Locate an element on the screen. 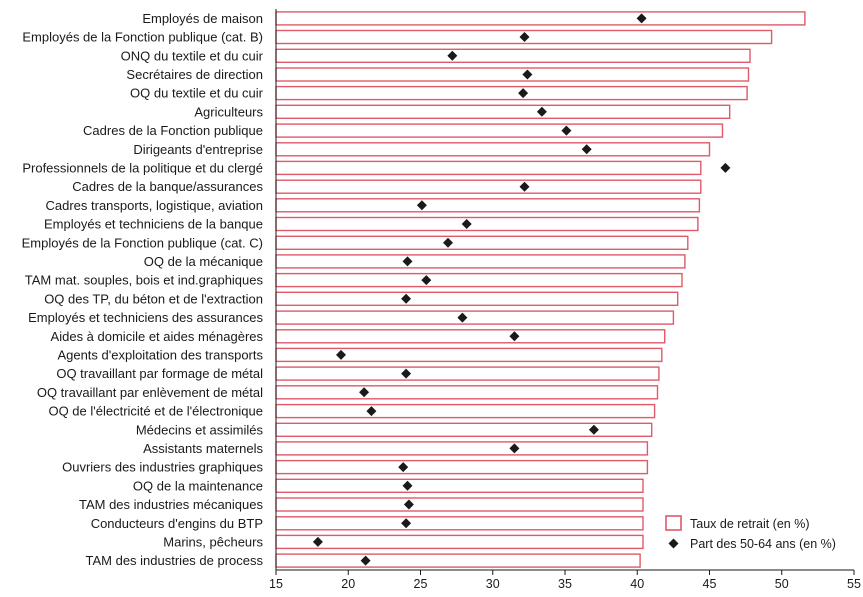 This screenshot has width=863, height=597. x-tick-label: 55 is located at coordinates (854, 584).